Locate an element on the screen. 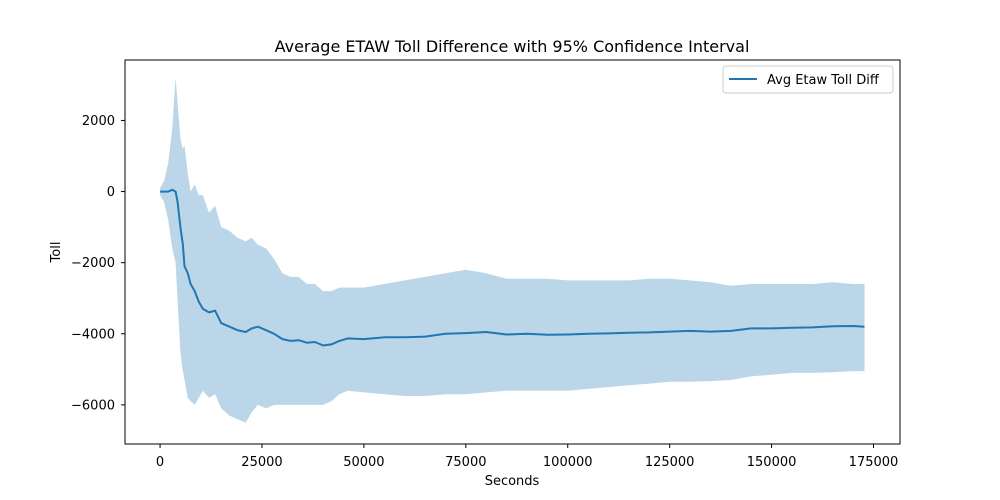 This screenshot has width=1000, height=500. y-tick-label: −6000 is located at coordinates (93, 405).